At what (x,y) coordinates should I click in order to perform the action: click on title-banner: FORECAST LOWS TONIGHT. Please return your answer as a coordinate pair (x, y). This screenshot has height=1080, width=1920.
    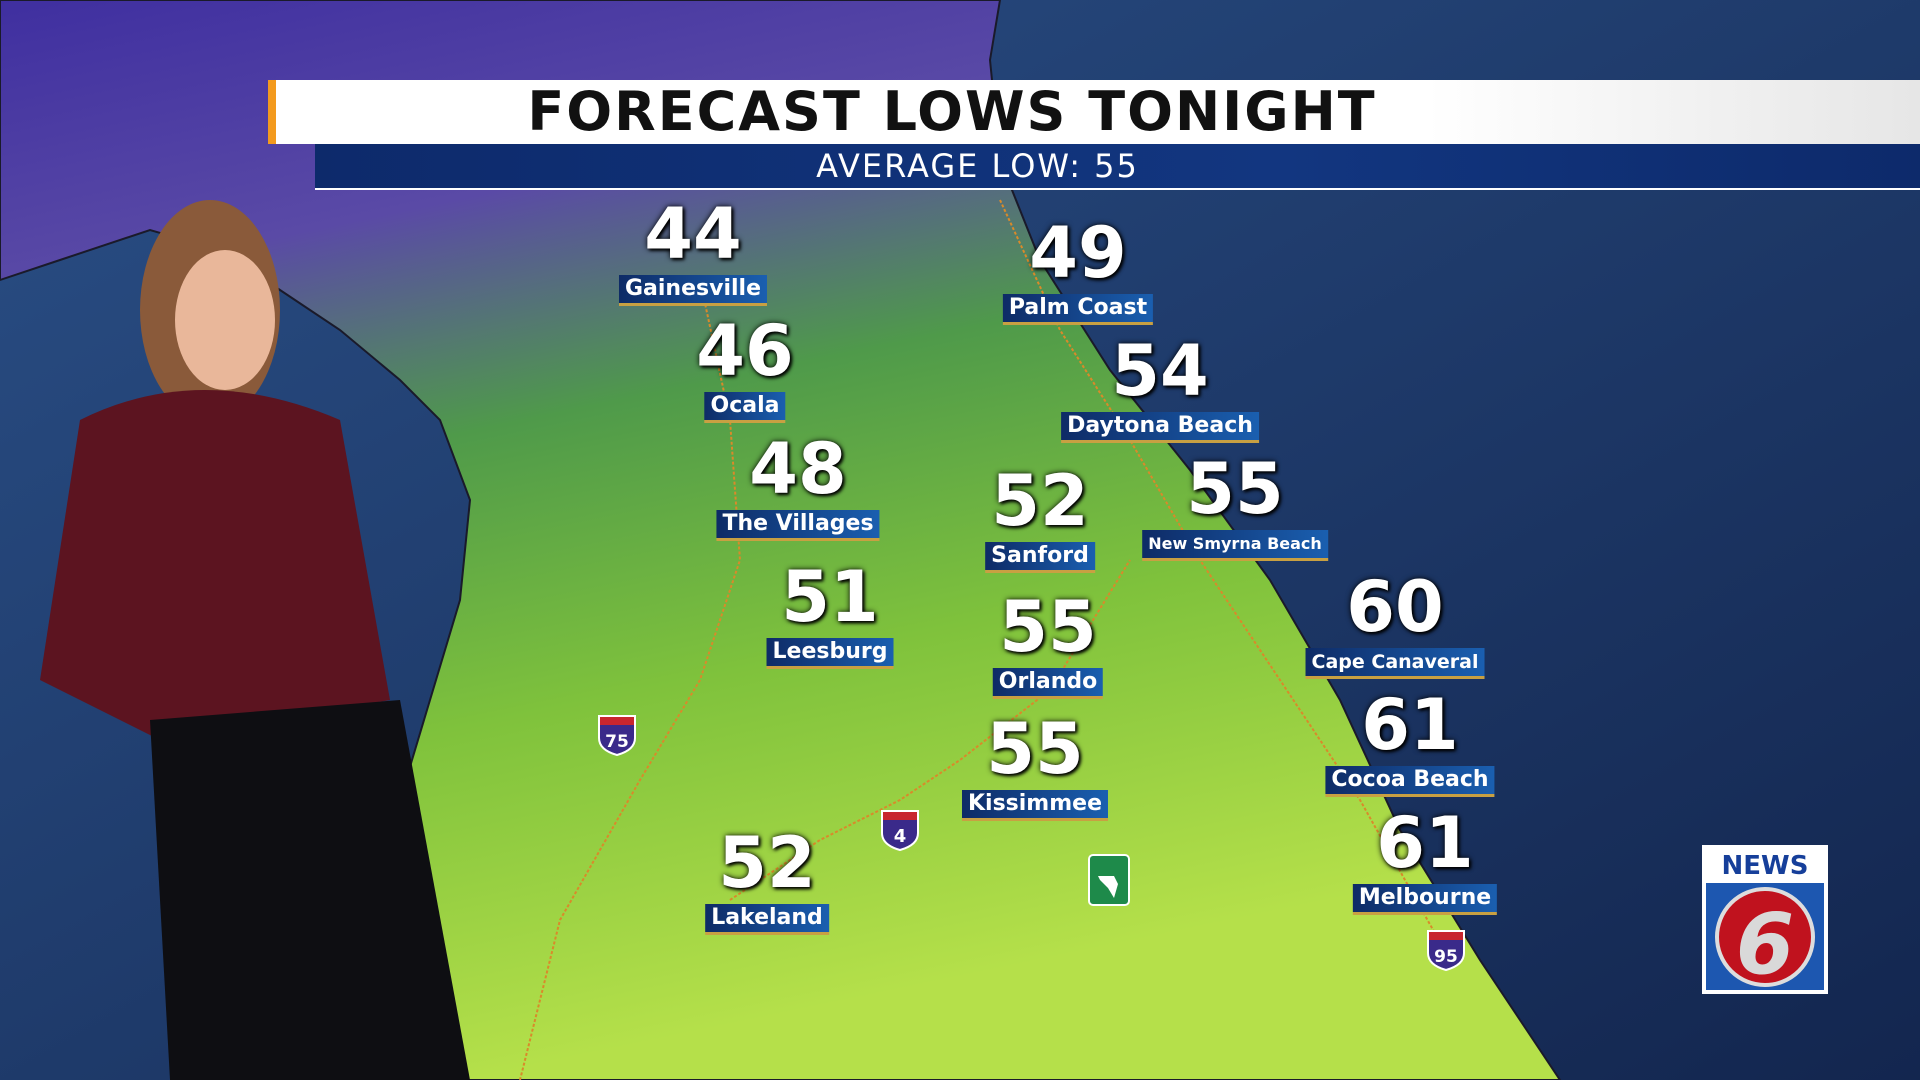
    Looking at the image, I should click on (1094, 112).